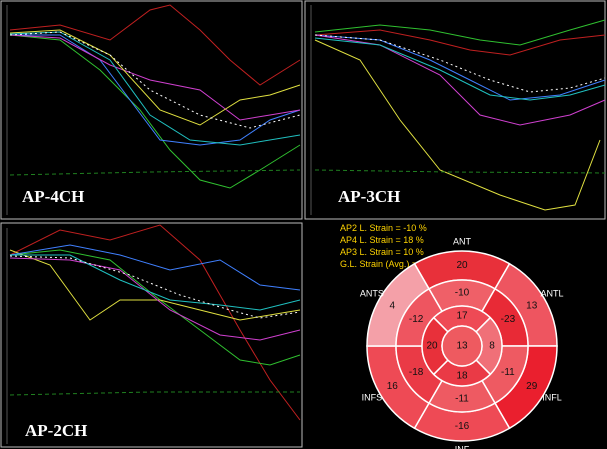  Describe the element at coordinates (462, 426) in the screenshot. I see `segment-value: -16` at that location.